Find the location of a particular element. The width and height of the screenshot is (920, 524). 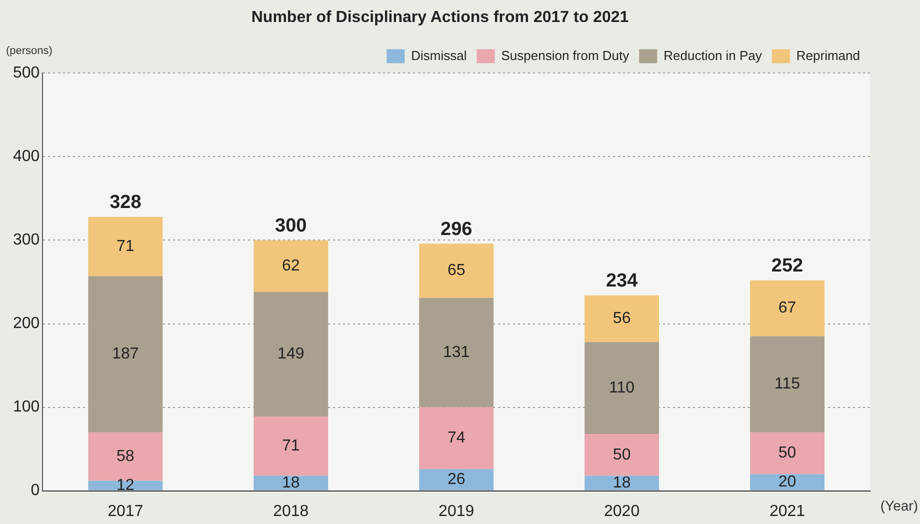

data-label: 187 is located at coordinates (125, 354).